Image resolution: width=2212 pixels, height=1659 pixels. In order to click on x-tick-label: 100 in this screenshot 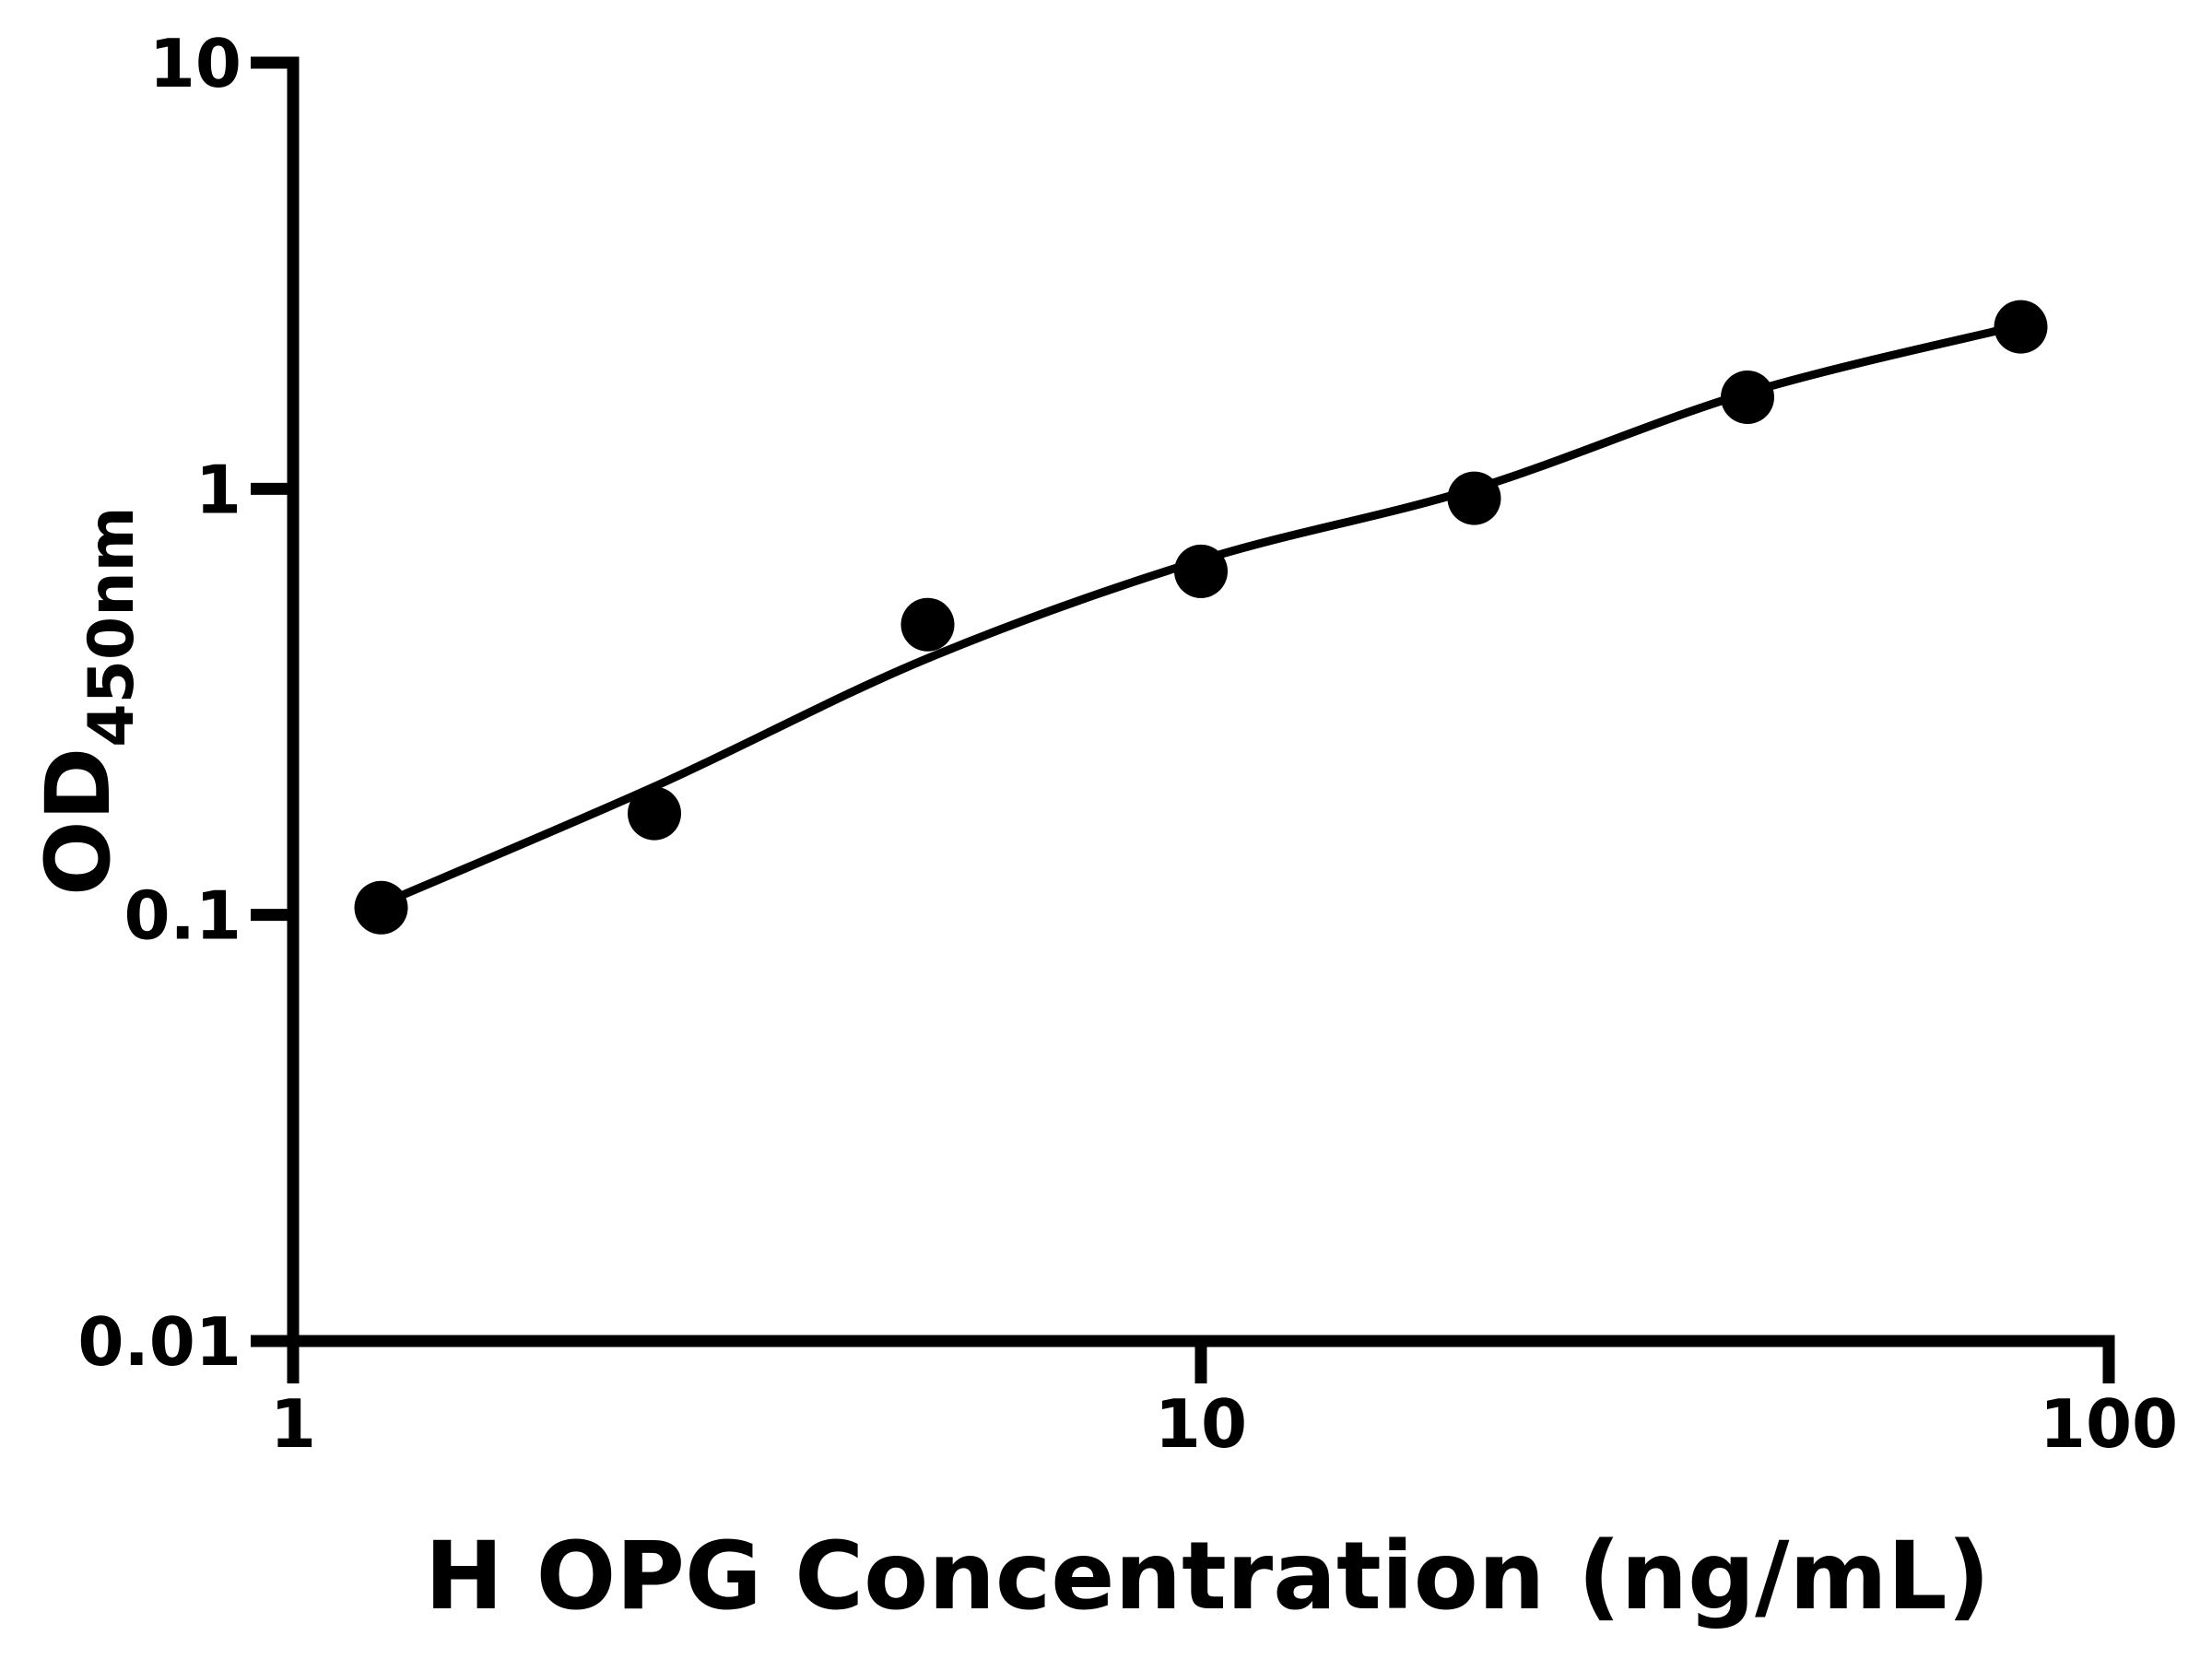, I will do `click(2109, 1424)`.